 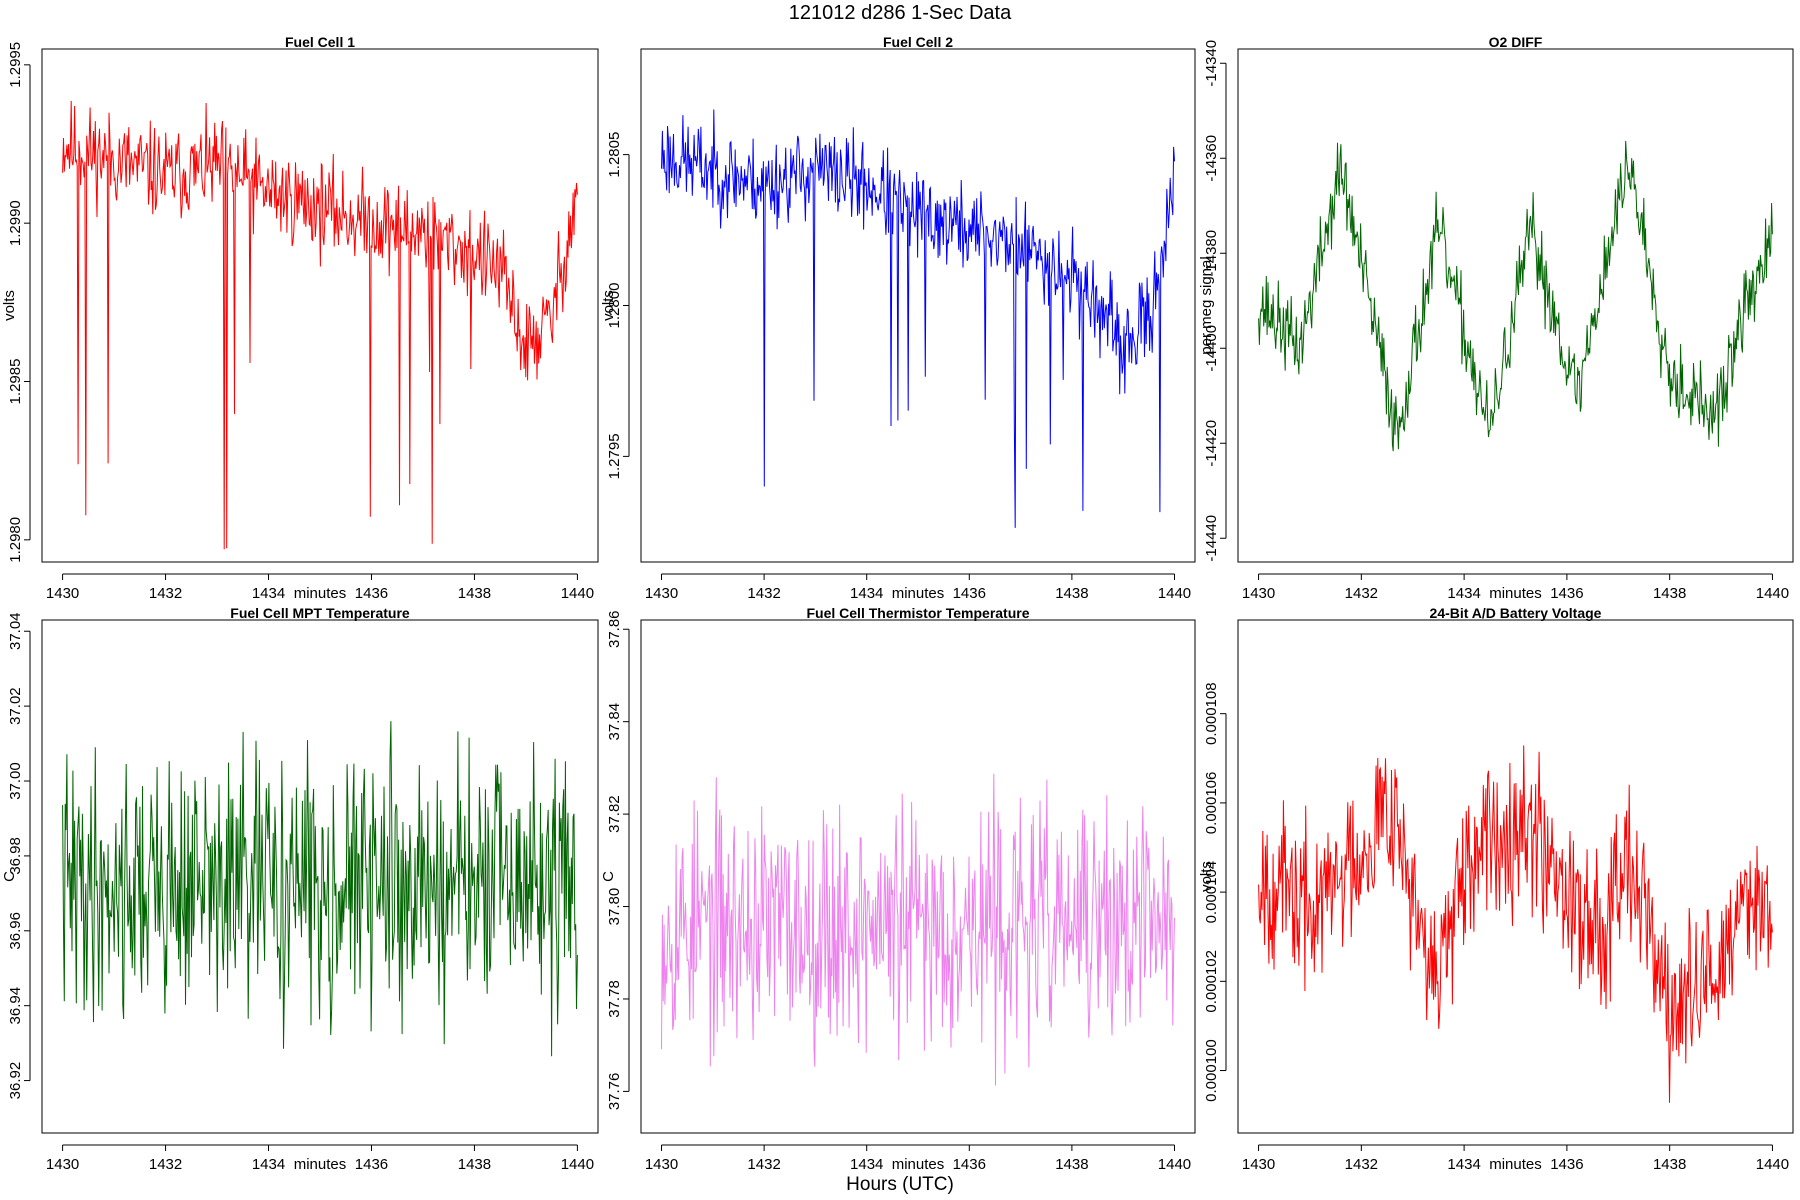 What do you see at coordinates (15, 1081) in the screenshot?
I see `y-tick-label: 36.92` at bounding box center [15, 1081].